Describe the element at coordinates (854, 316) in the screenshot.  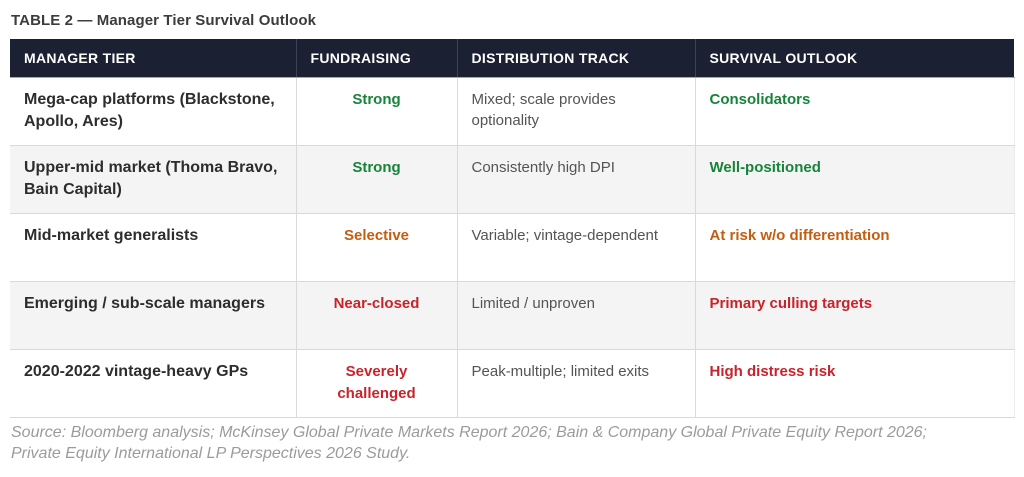
I see `outlook-cell: Primary culling targets` at that location.